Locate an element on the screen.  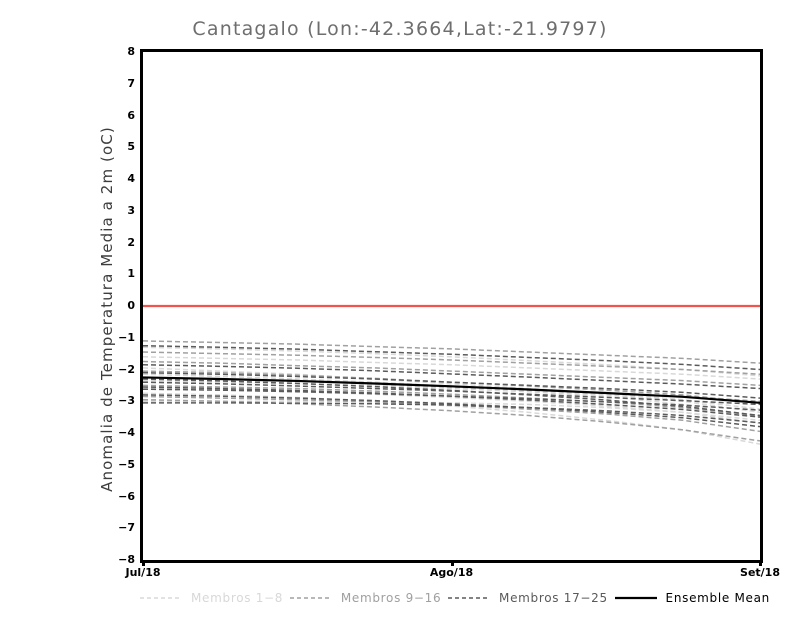
y-axis-tick-label: −8 is located at coordinates (126, 559).